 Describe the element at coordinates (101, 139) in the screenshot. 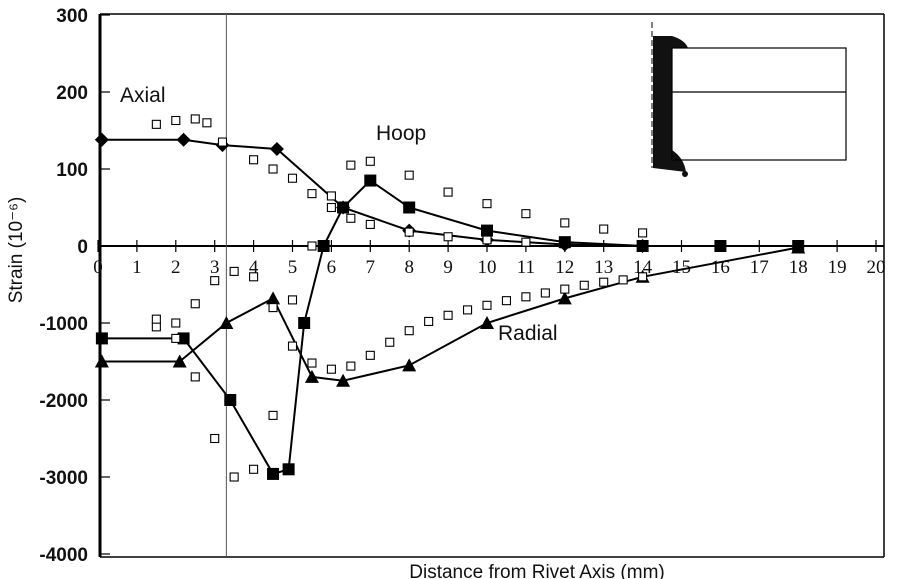

I see `diamond-marker` at that location.